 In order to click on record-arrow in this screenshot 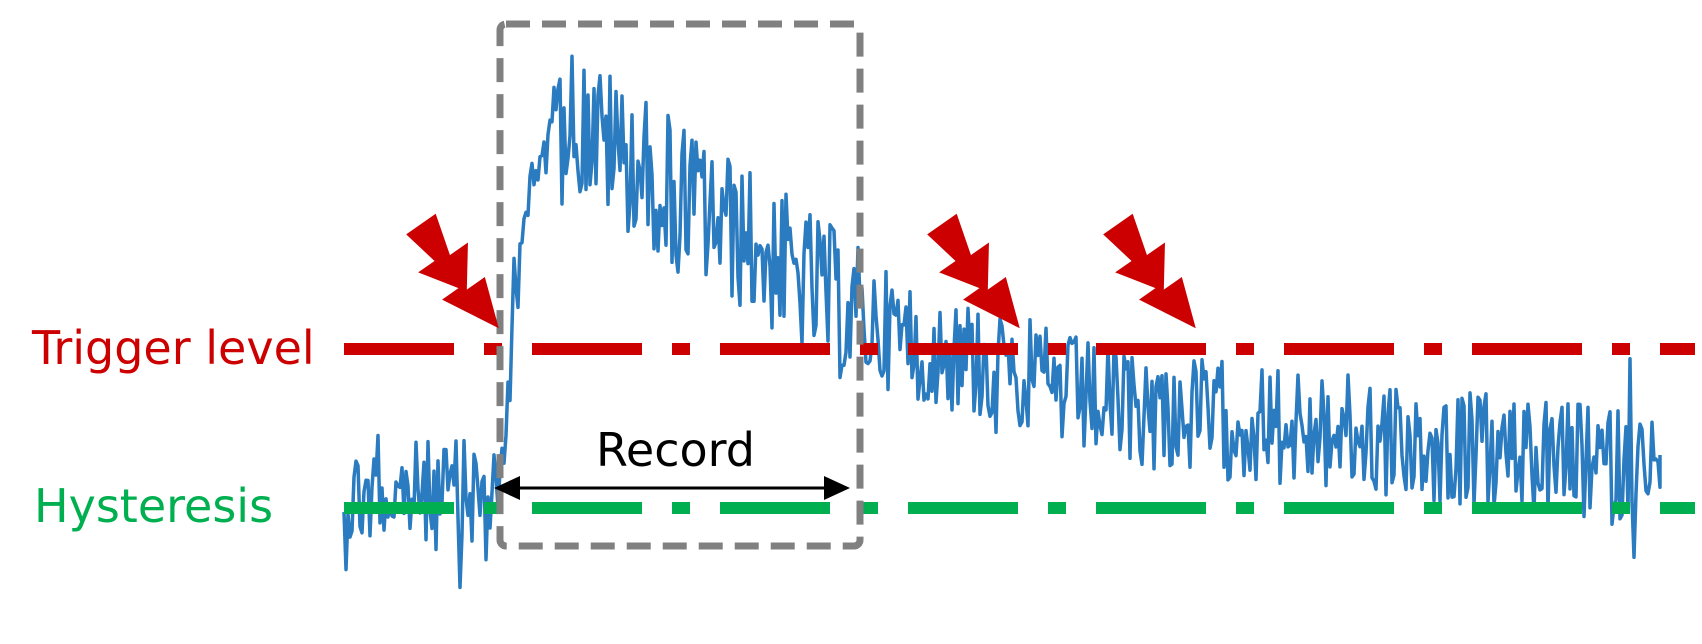, I will do `click(672, 488)`.